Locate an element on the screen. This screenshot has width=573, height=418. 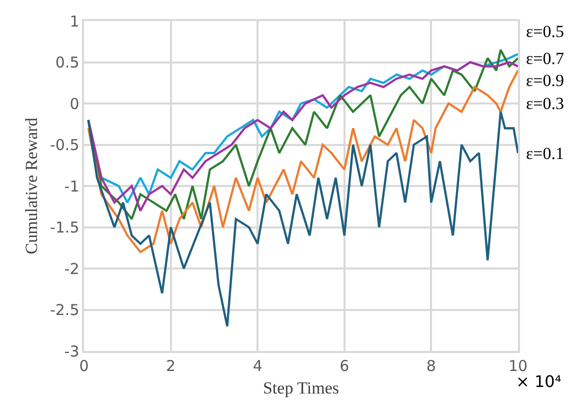
y-axis-title: Cumulative Reward is located at coordinates (32, 185).